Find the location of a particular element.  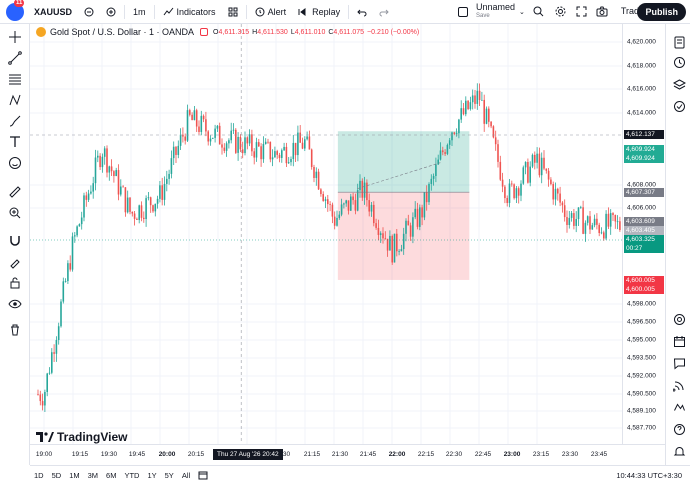

lock-icon is located at coordinates (15, 283).